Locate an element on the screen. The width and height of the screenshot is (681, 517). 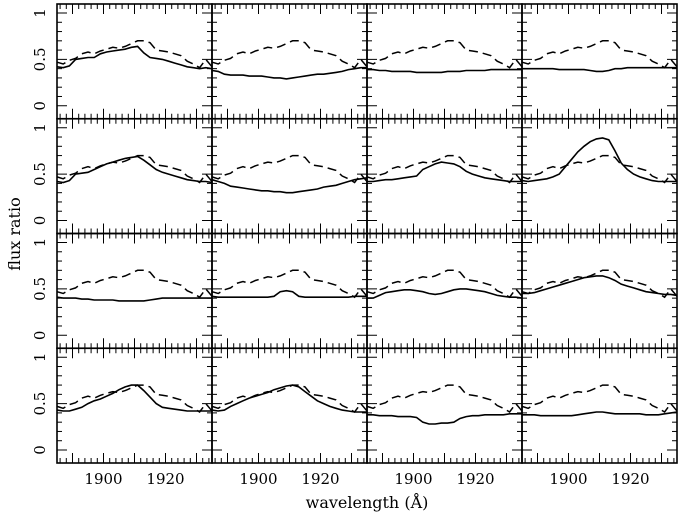
panel-r4c1 is located at coordinates (134, 405).